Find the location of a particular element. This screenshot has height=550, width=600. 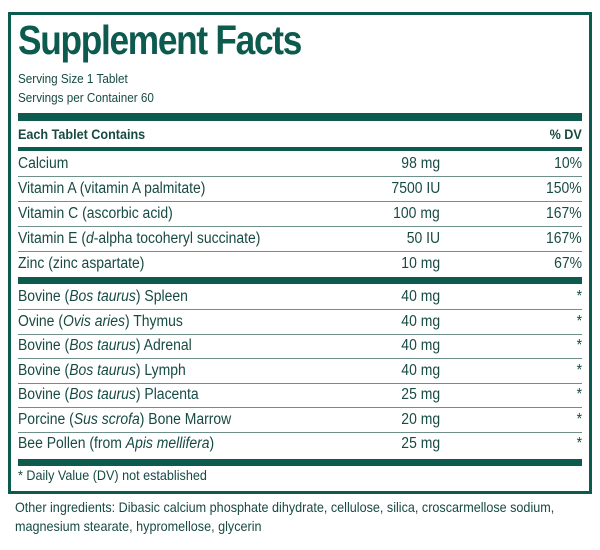

header-left: Each Tablet Contains is located at coordinates (82, 134).